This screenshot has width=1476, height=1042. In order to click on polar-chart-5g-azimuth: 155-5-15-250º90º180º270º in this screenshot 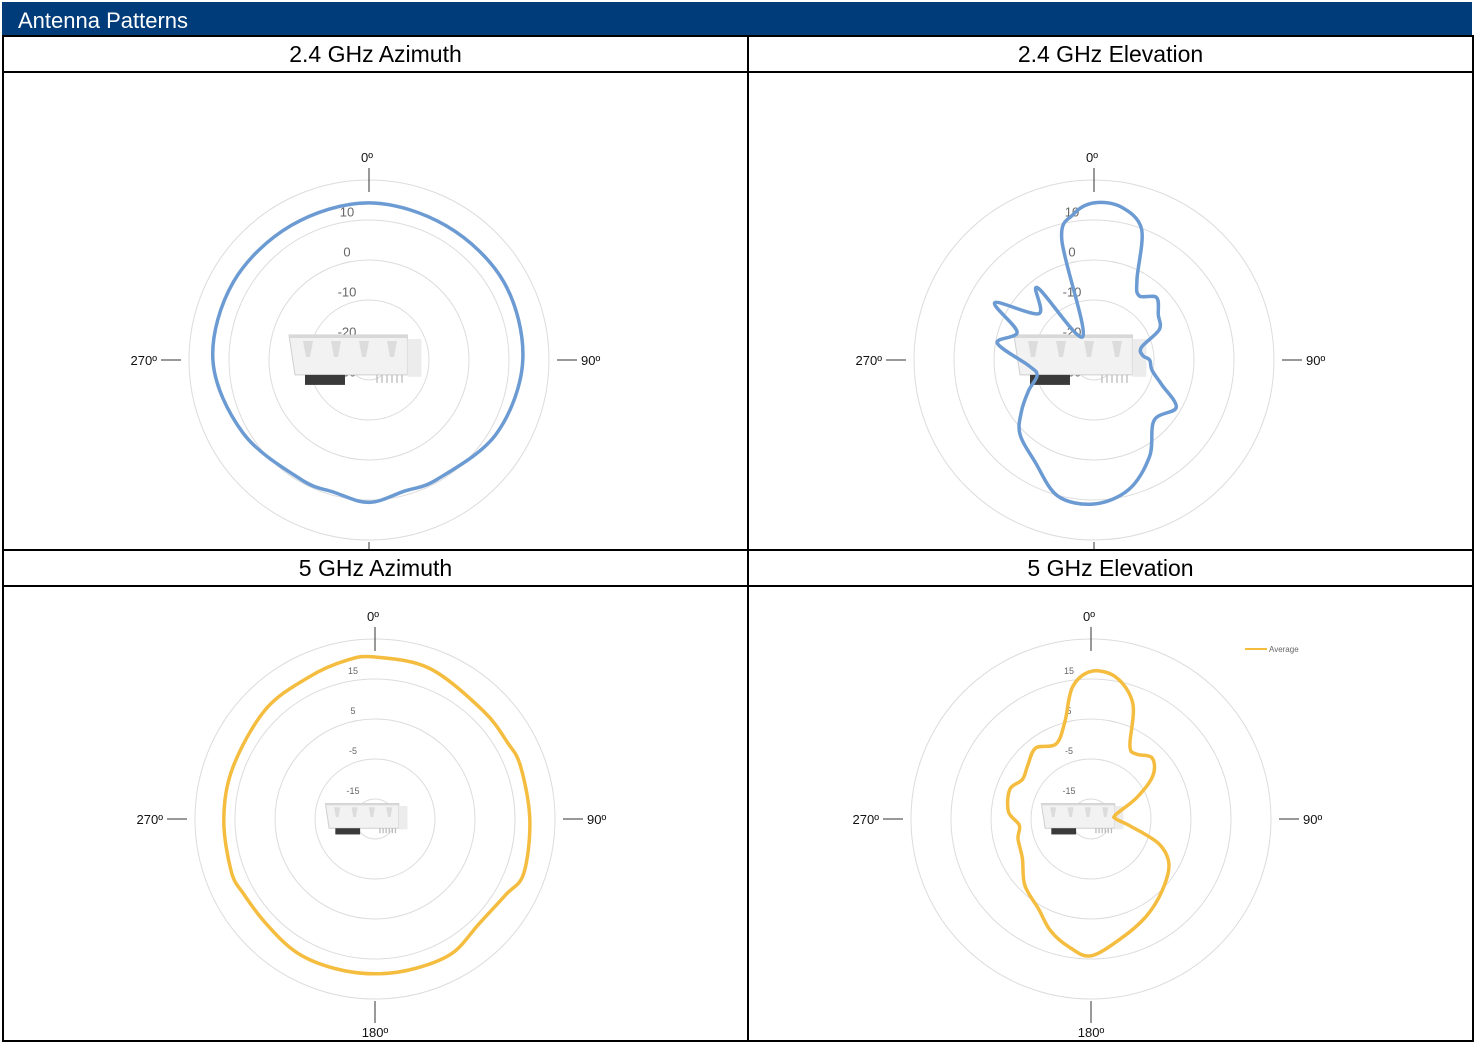, I will do `click(372, 824)`.